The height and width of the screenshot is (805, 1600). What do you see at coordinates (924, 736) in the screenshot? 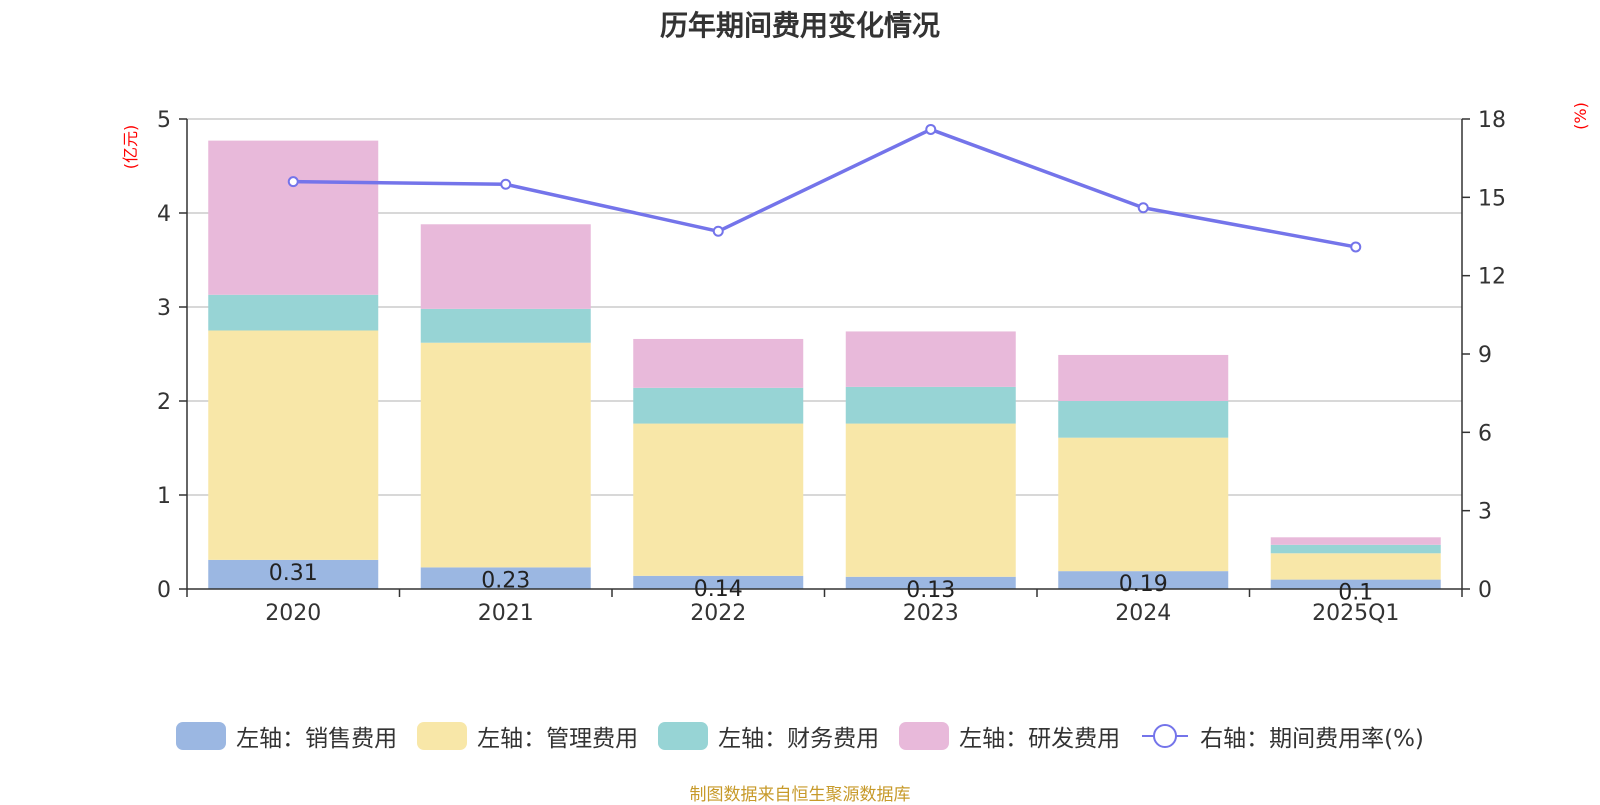
I see `legend-swatch-rd` at bounding box center [924, 736].